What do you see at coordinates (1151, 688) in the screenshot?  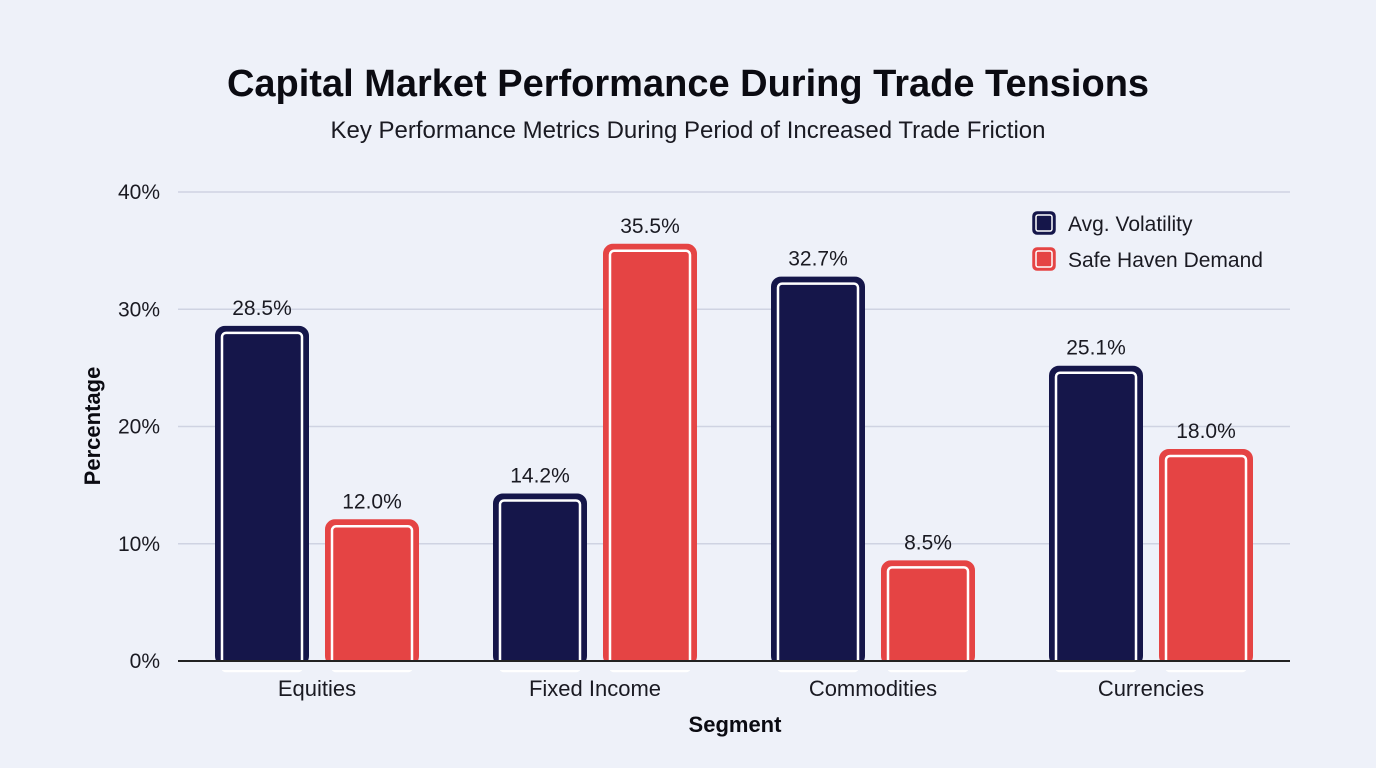 I see `x-category-label: Currencies` at bounding box center [1151, 688].